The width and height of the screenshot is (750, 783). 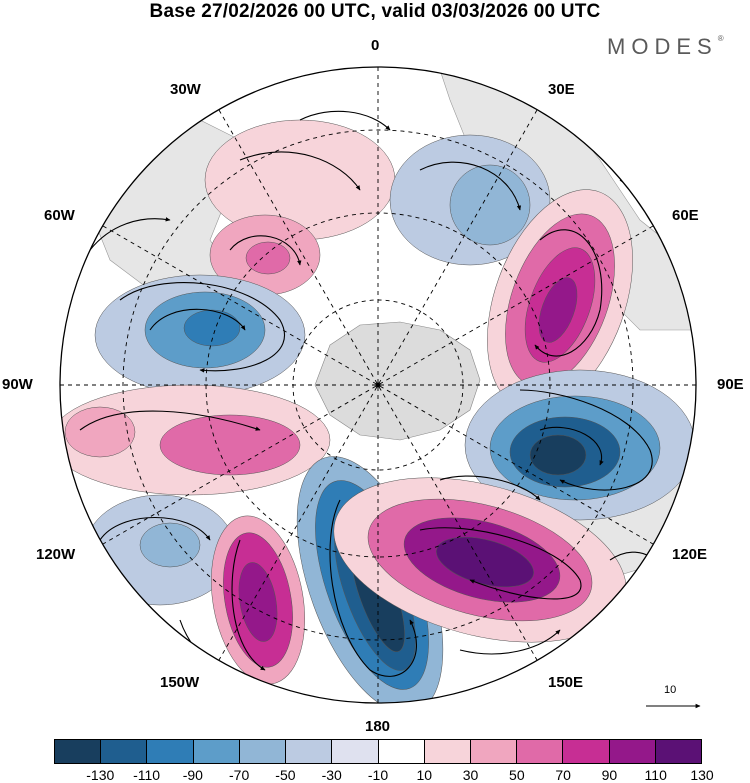 What do you see at coordinates (192, 775) in the screenshot?
I see `colorbar-tick-label: -90` at bounding box center [192, 775].